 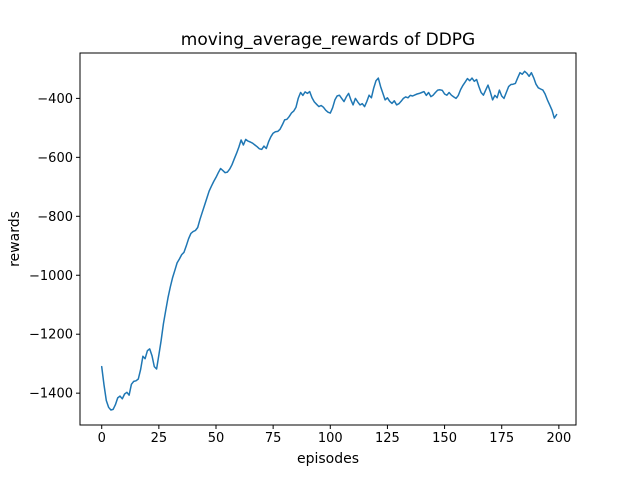 I want to click on x-tick-label: 0, so click(x=102, y=438).